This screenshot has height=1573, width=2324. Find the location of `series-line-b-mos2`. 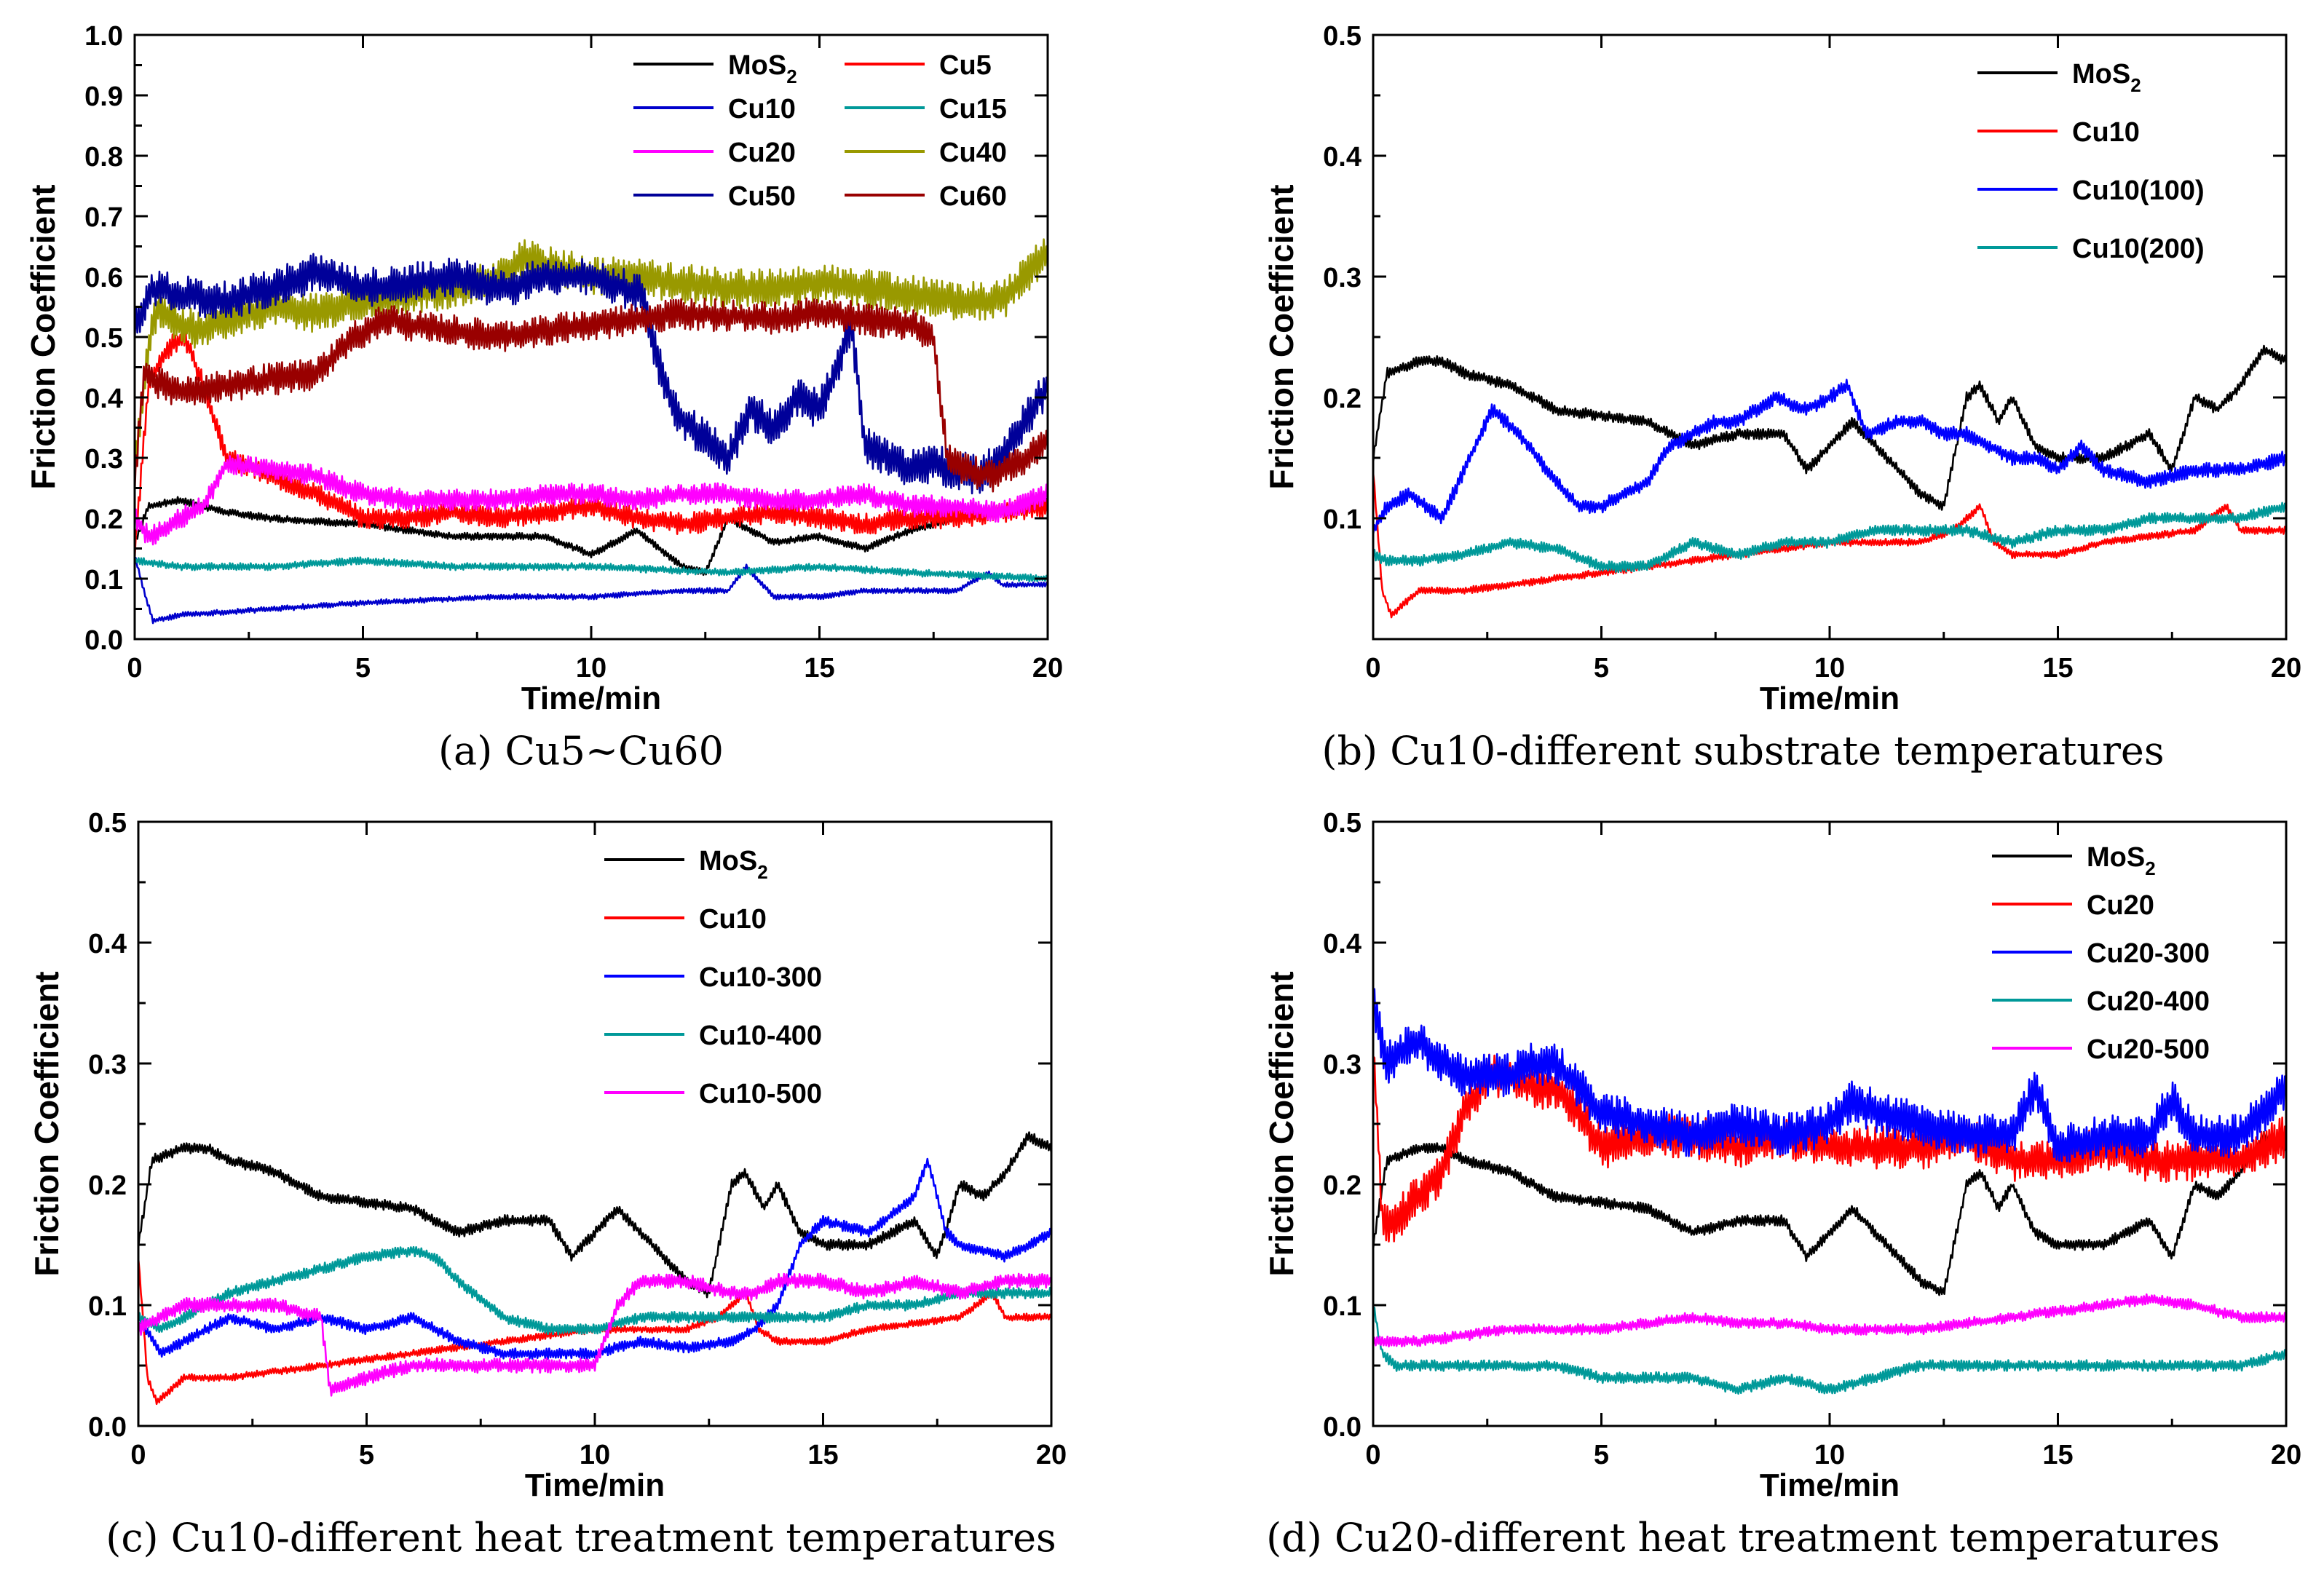

series-line-b-mos2 is located at coordinates (1829, 428).